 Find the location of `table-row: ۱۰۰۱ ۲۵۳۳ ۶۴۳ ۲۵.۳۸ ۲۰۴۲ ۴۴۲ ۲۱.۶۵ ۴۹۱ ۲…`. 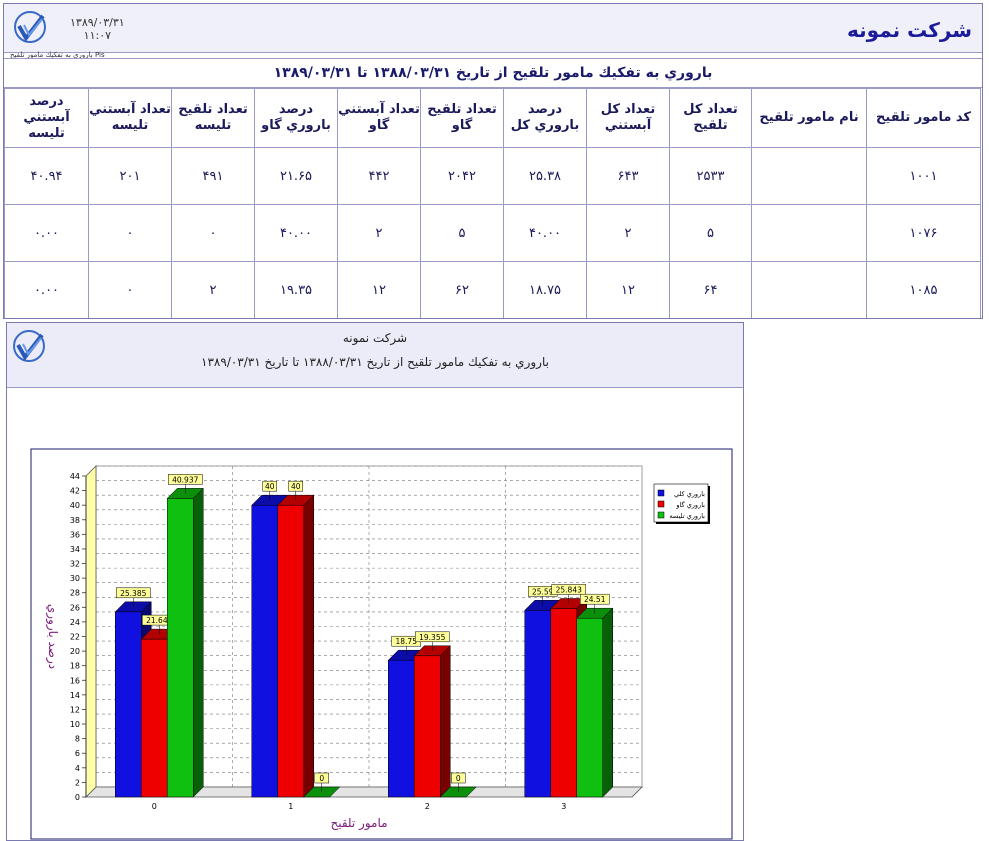

table-row: ۱۰۰۱ ۲۵۳۳ ۶۴۳ ۲۵.۳۸ ۲۰۴۲ ۴۴۲ ۲۱.۶۵ ۴۹۱ ۲… is located at coordinates (492, 176).